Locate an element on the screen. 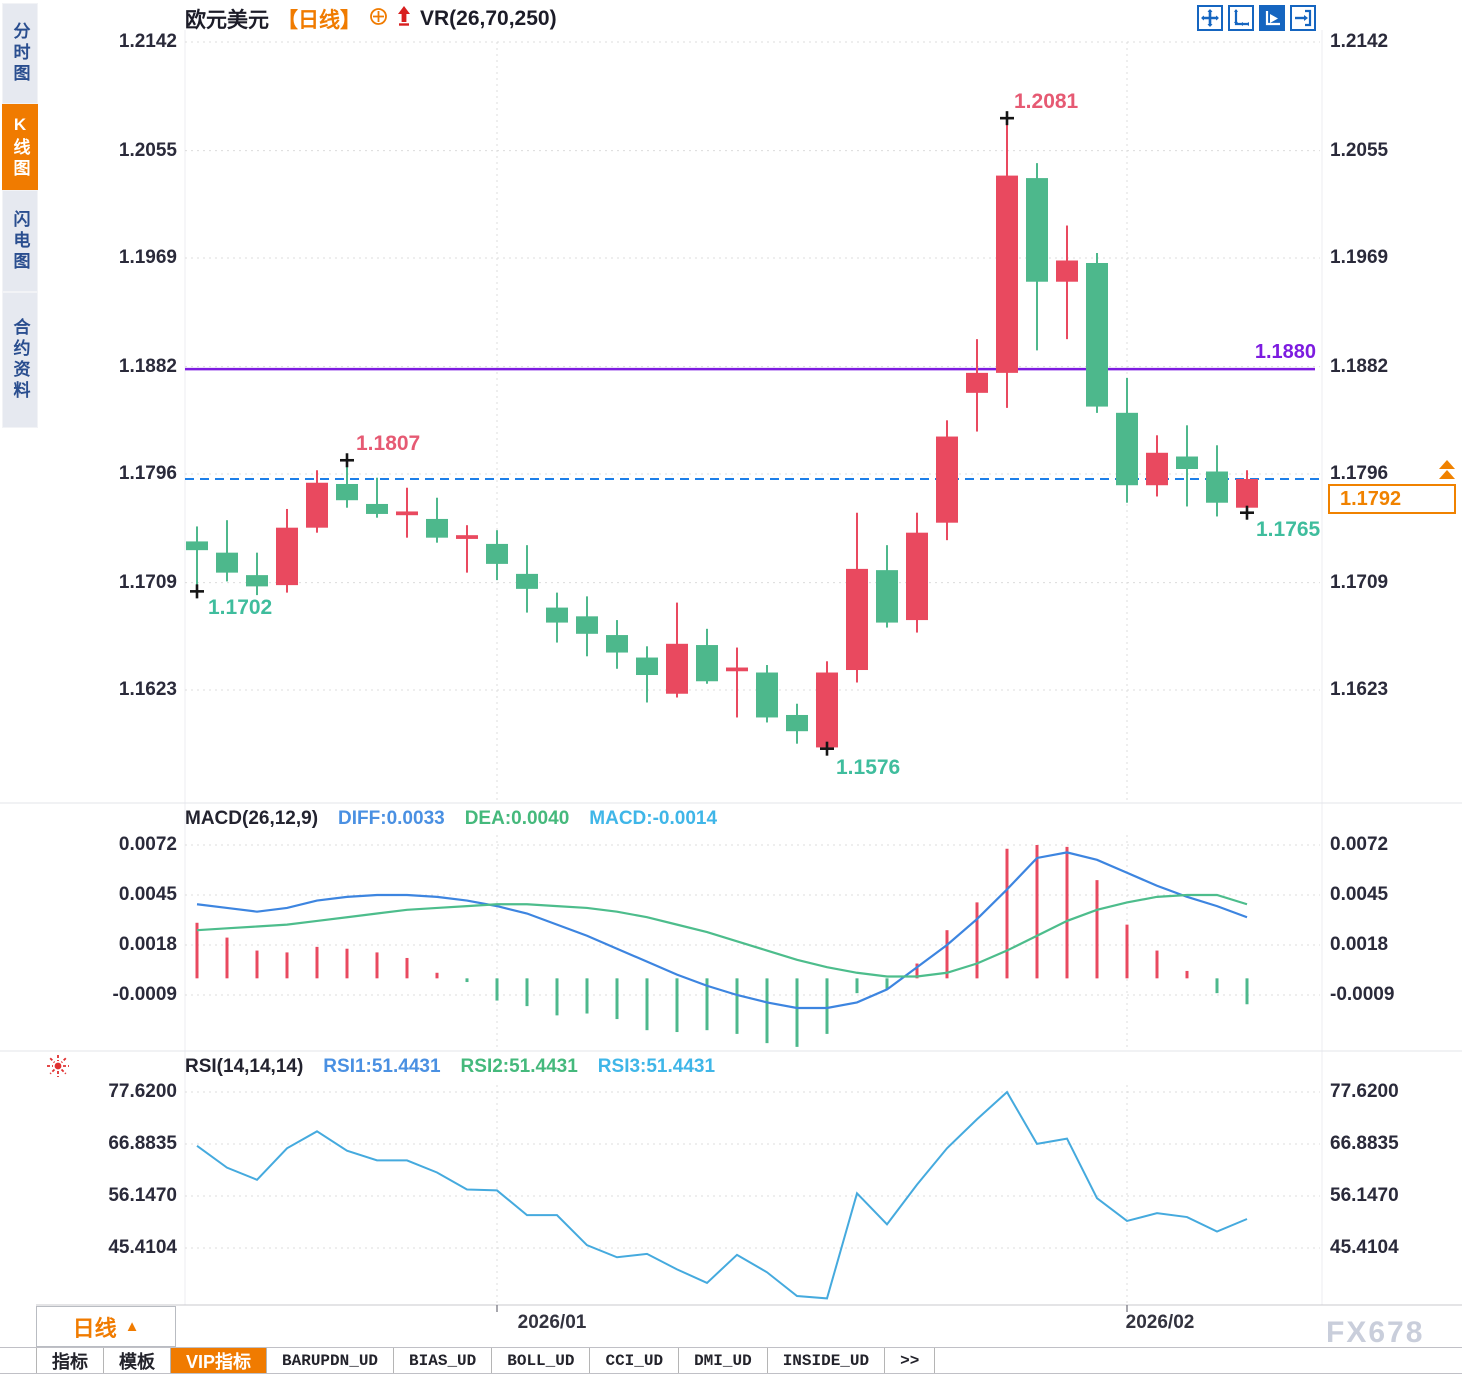 The image size is (1462, 1374). rsi-title: RSI(14,14,14) is located at coordinates (244, 1066).